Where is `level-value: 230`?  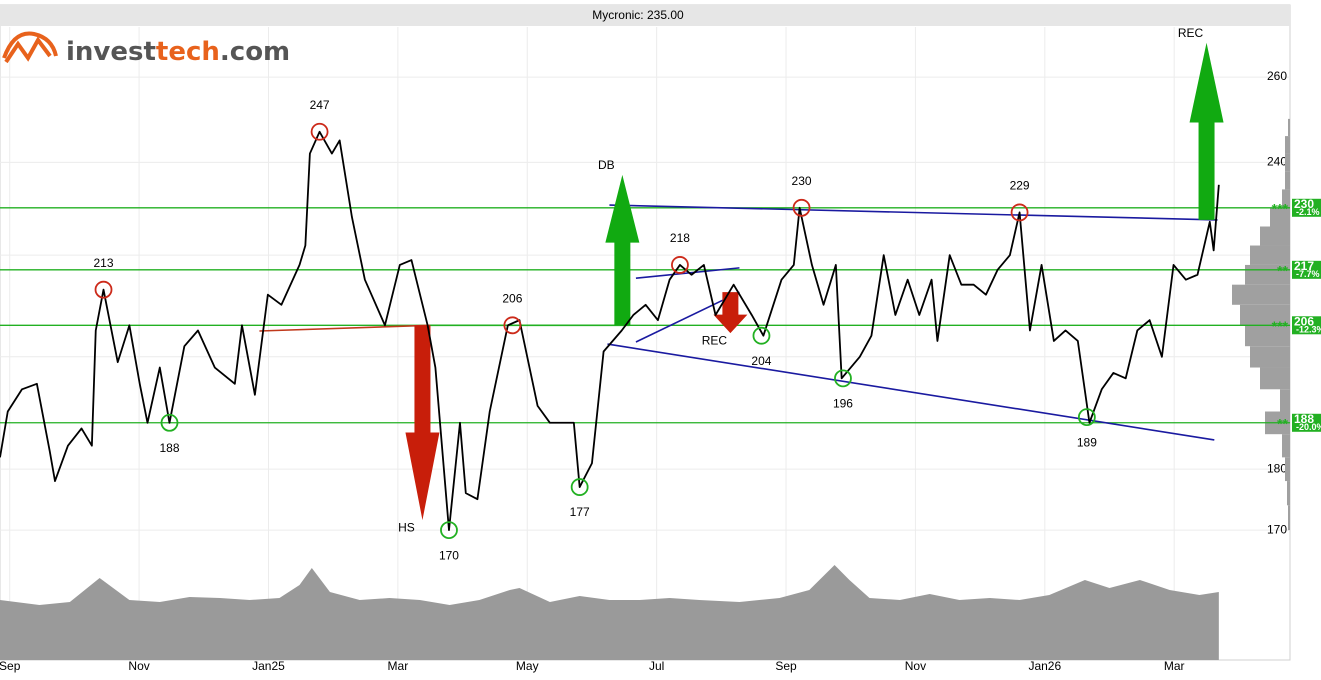 level-value: 230 is located at coordinates (1304, 204).